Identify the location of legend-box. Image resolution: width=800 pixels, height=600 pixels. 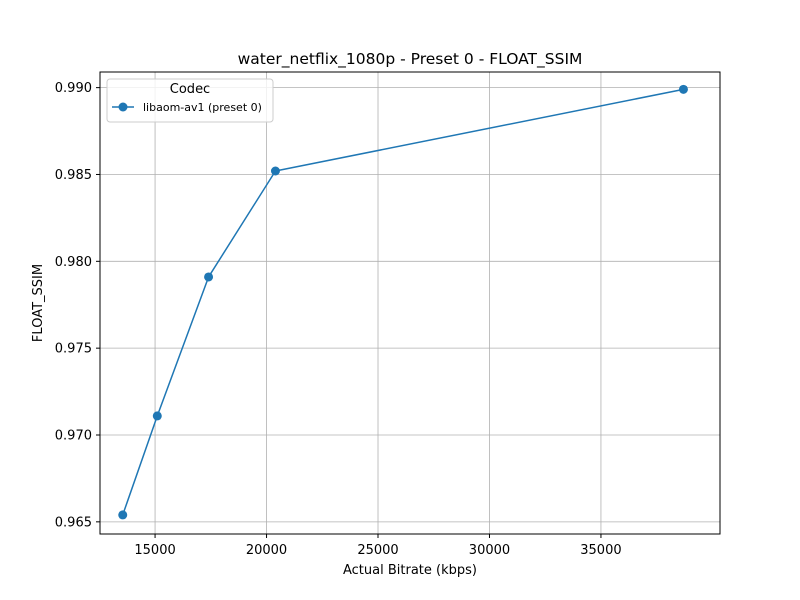
(190, 100).